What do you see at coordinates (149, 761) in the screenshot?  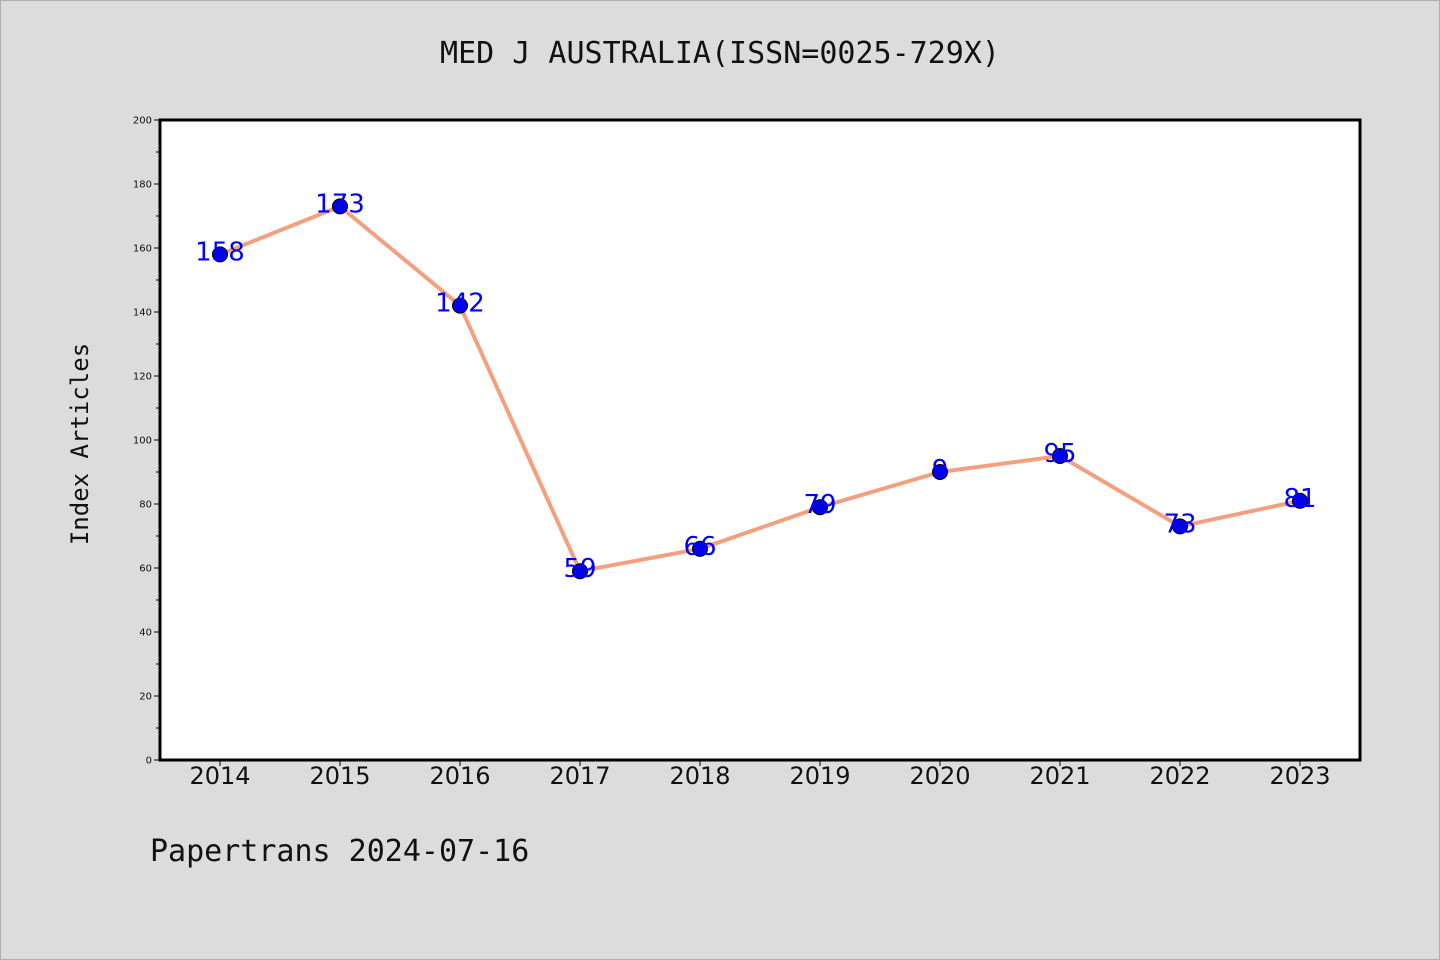 I see `y-tick-label: 0` at bounding box center [149, 761].